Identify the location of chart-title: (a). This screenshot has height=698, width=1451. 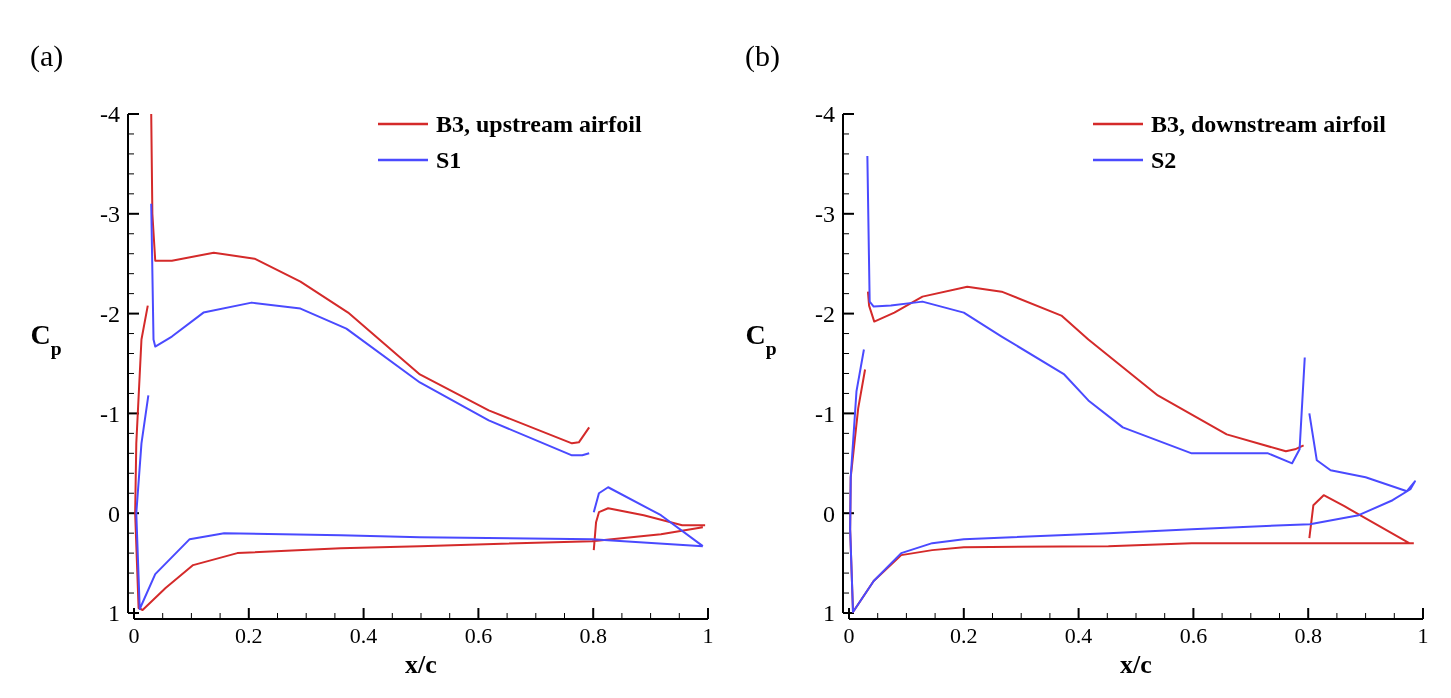
(47, 56).